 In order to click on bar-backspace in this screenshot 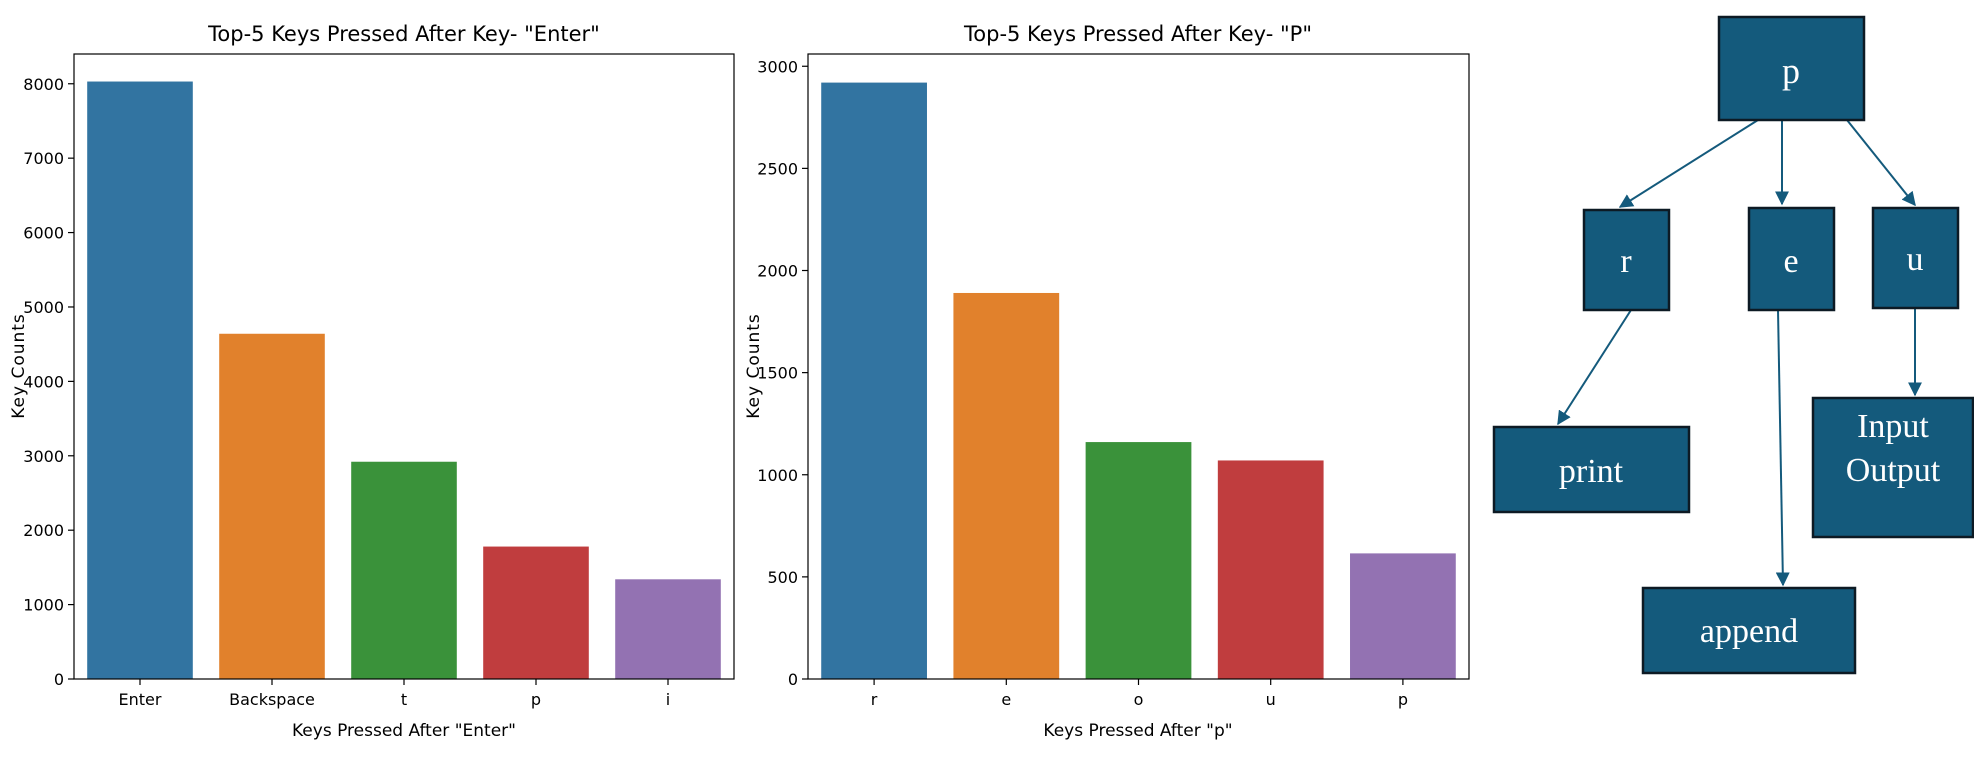, I will do `click(272, 506)`.